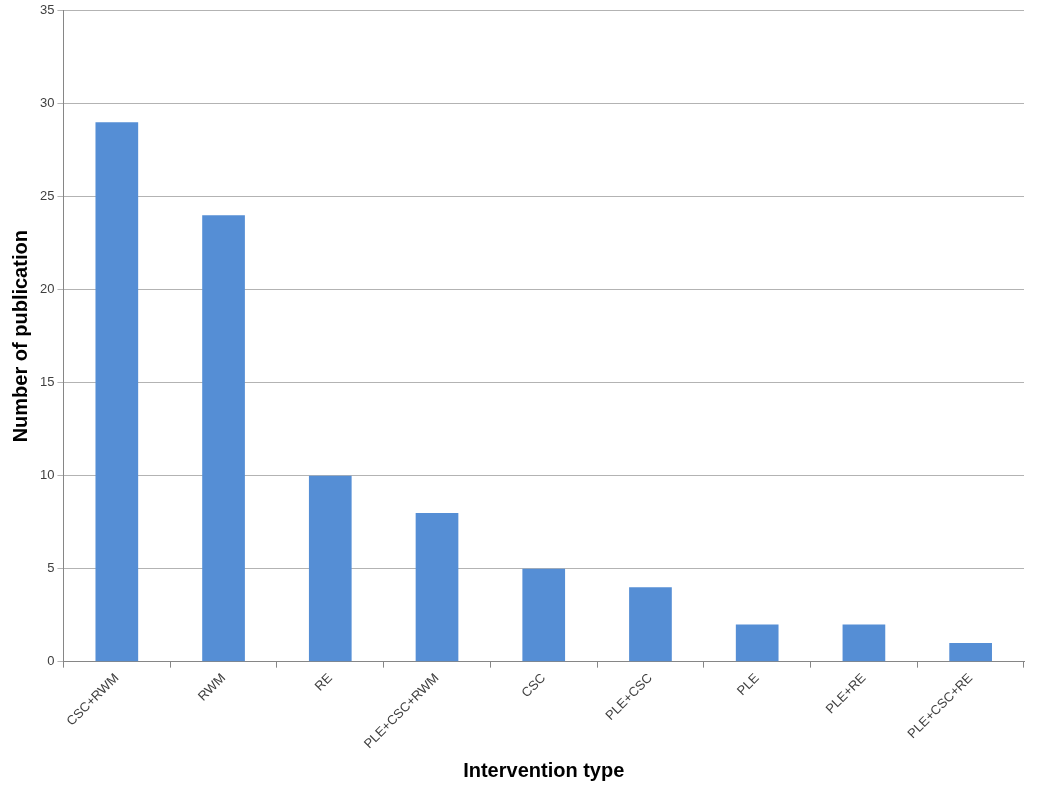 Image resolution: width=1044 pixels, height=792 pixels. What do you see at coordinates (323, 681) in the screenshot?
I see `x-tick-label: RE` at bounding box center [323, 681].